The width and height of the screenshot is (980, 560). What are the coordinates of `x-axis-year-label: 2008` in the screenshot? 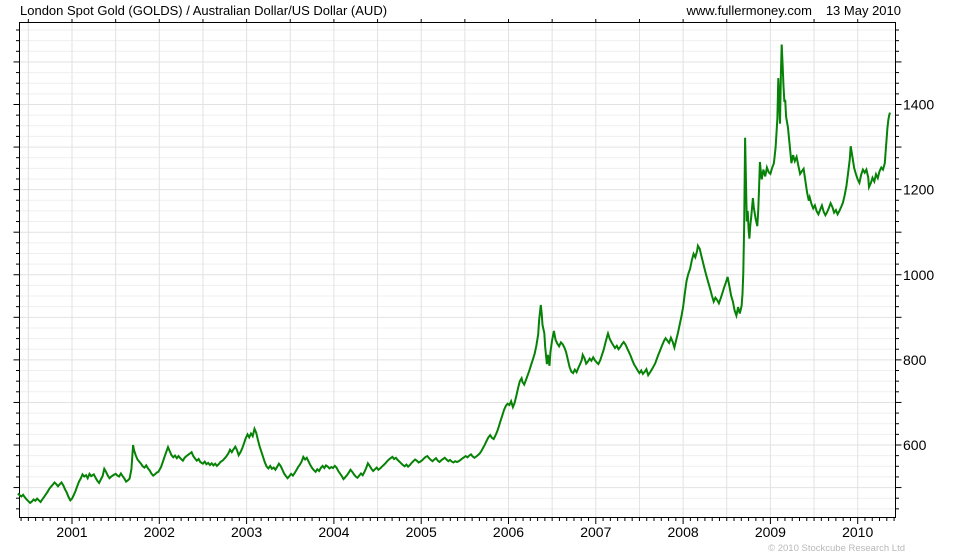 It's located at (683, 532).